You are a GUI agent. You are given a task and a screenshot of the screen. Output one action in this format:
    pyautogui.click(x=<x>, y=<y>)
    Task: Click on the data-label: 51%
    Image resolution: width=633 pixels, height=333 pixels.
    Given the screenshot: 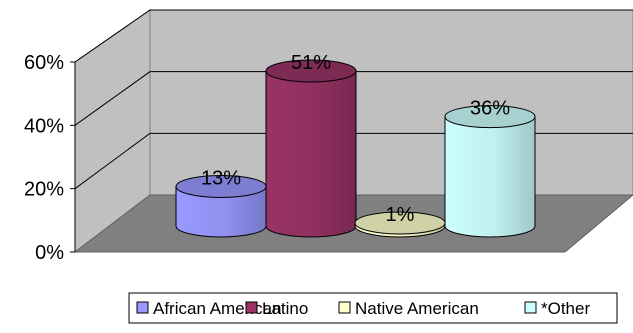 What is the action you would take?
    pyautogui.click(x=311, y=63)
    